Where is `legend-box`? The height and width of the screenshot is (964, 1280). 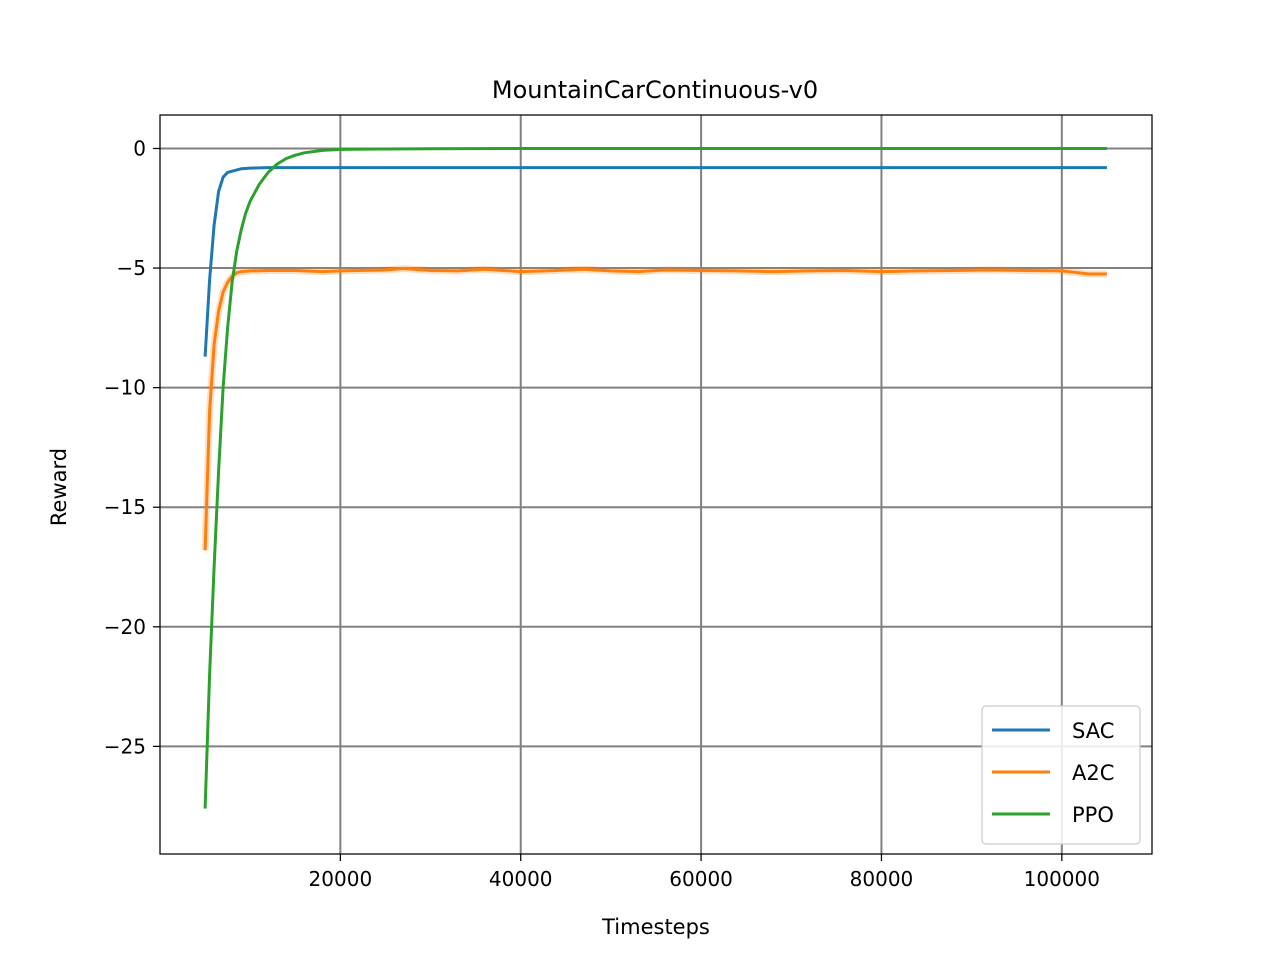 legend-box is located at coordinates (1061, 775).